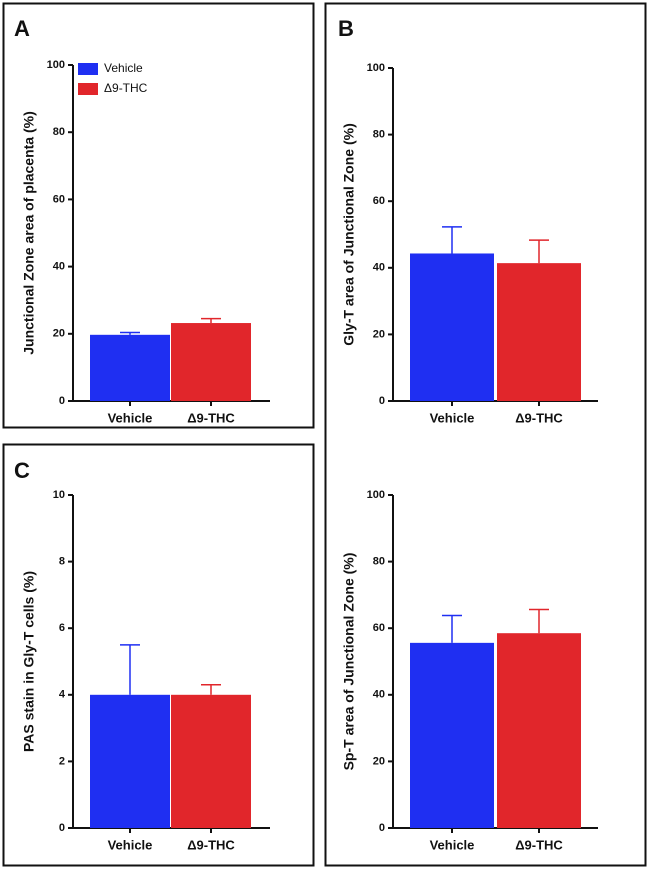 Image resolution: width=649 pixels, height=869 pixels. What do you see at coordinates (349, 234) in the screenshot?
I see `y-axis-title: Gly-T area of Junctional Zone (%)` at bounding box center [349, 234].